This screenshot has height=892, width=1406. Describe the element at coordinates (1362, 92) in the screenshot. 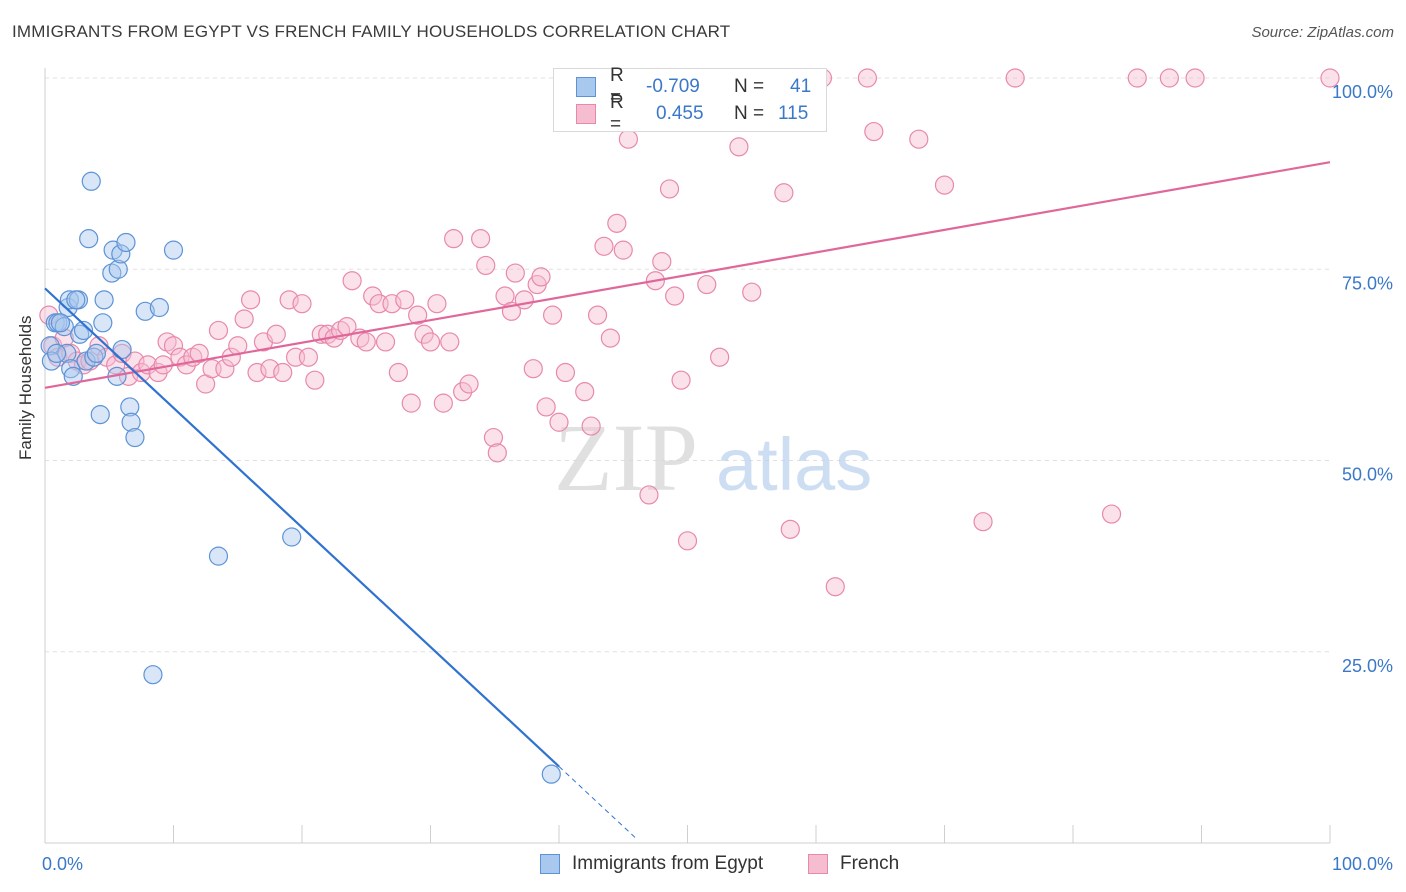

I see `y-tick-label: 100.0%` at that location.